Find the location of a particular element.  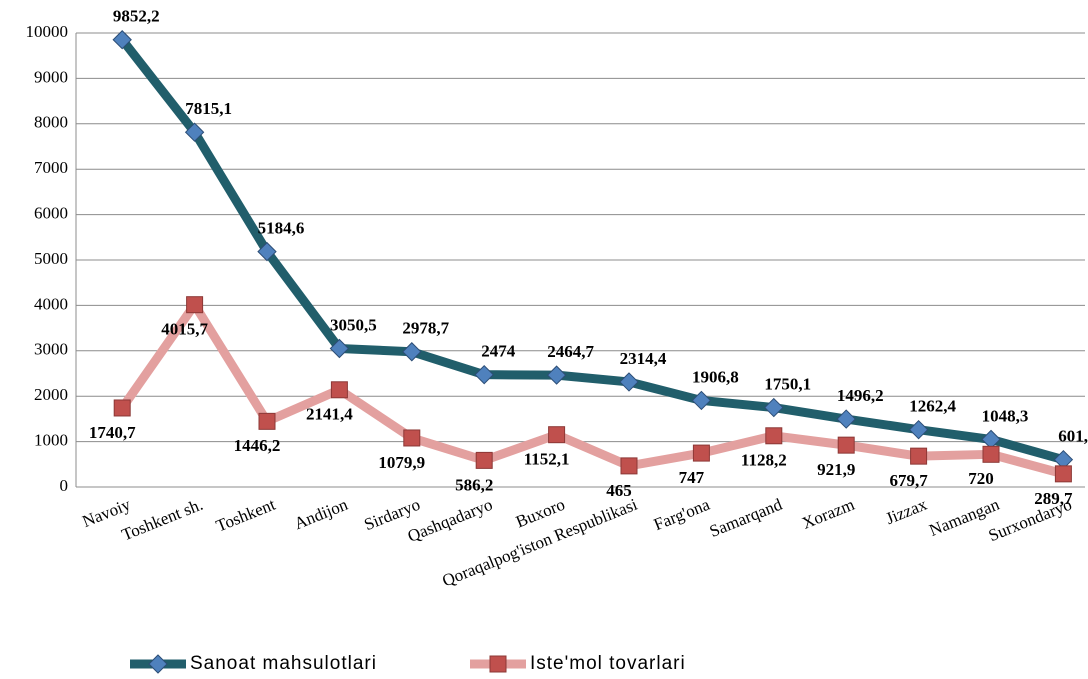

y-tick-label: 2000 is located at coordinates (51, 394).